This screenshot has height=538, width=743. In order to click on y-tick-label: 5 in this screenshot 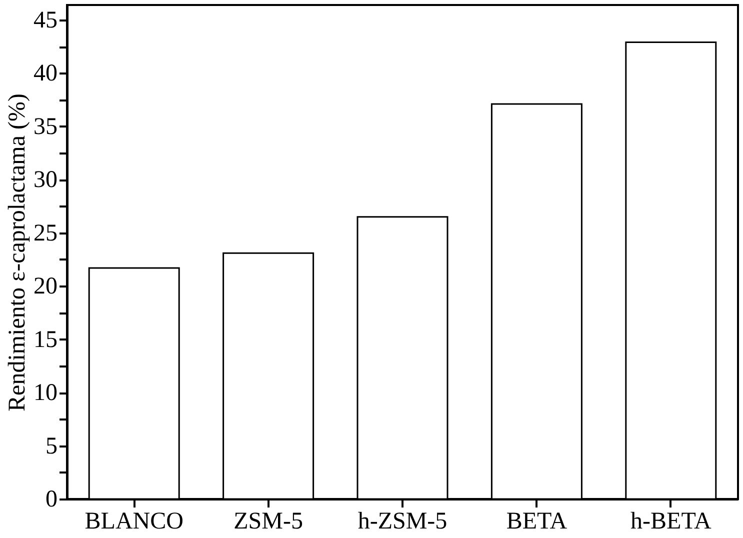, I will do `click(52, 446)`.